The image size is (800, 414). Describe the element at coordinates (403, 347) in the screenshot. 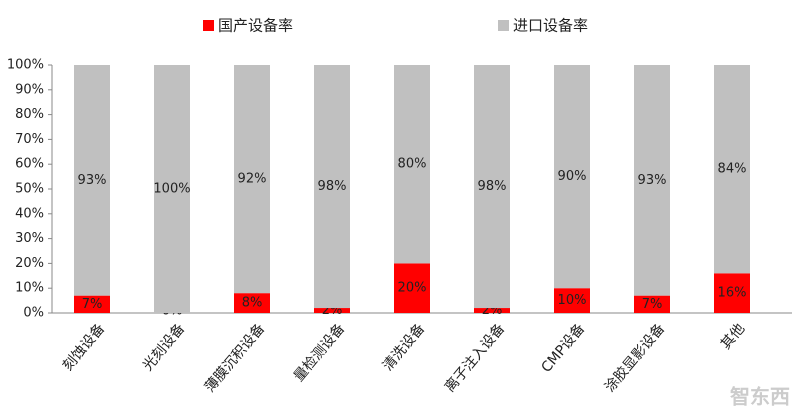

I see `x-tick-label: 清洗设备` at that location.